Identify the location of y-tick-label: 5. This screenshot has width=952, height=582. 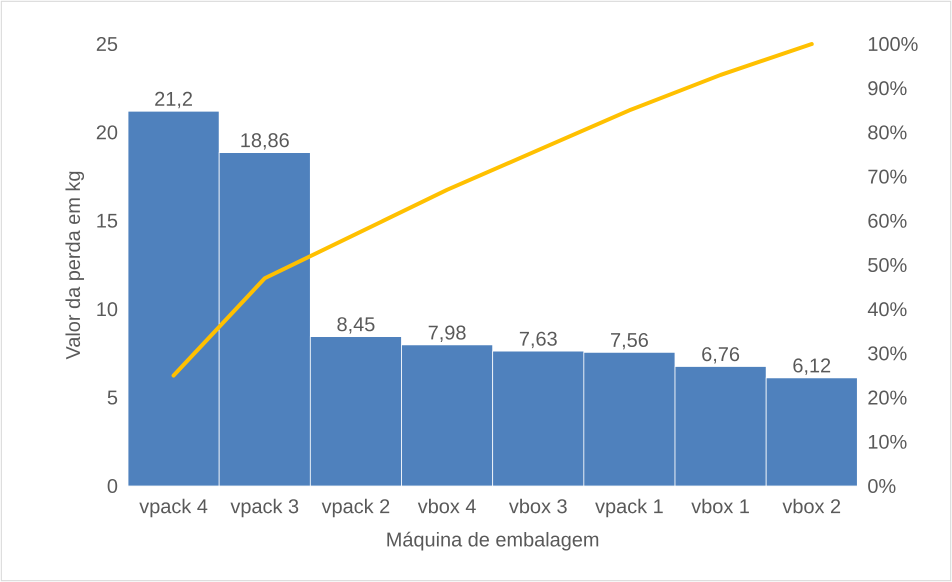
(113, 397).